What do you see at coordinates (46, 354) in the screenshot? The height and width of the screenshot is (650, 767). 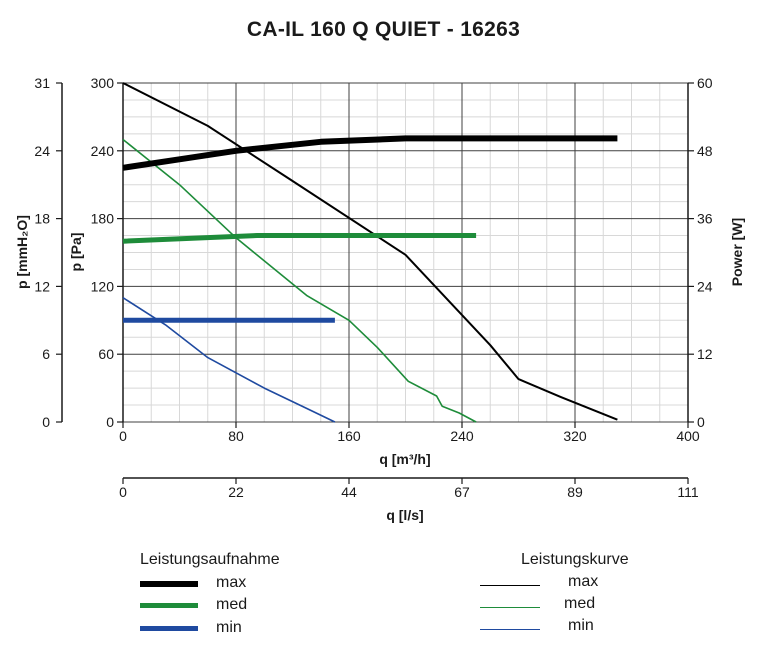 I see `tick-label-mmh2o: 6` at bounding box center [46, 354].